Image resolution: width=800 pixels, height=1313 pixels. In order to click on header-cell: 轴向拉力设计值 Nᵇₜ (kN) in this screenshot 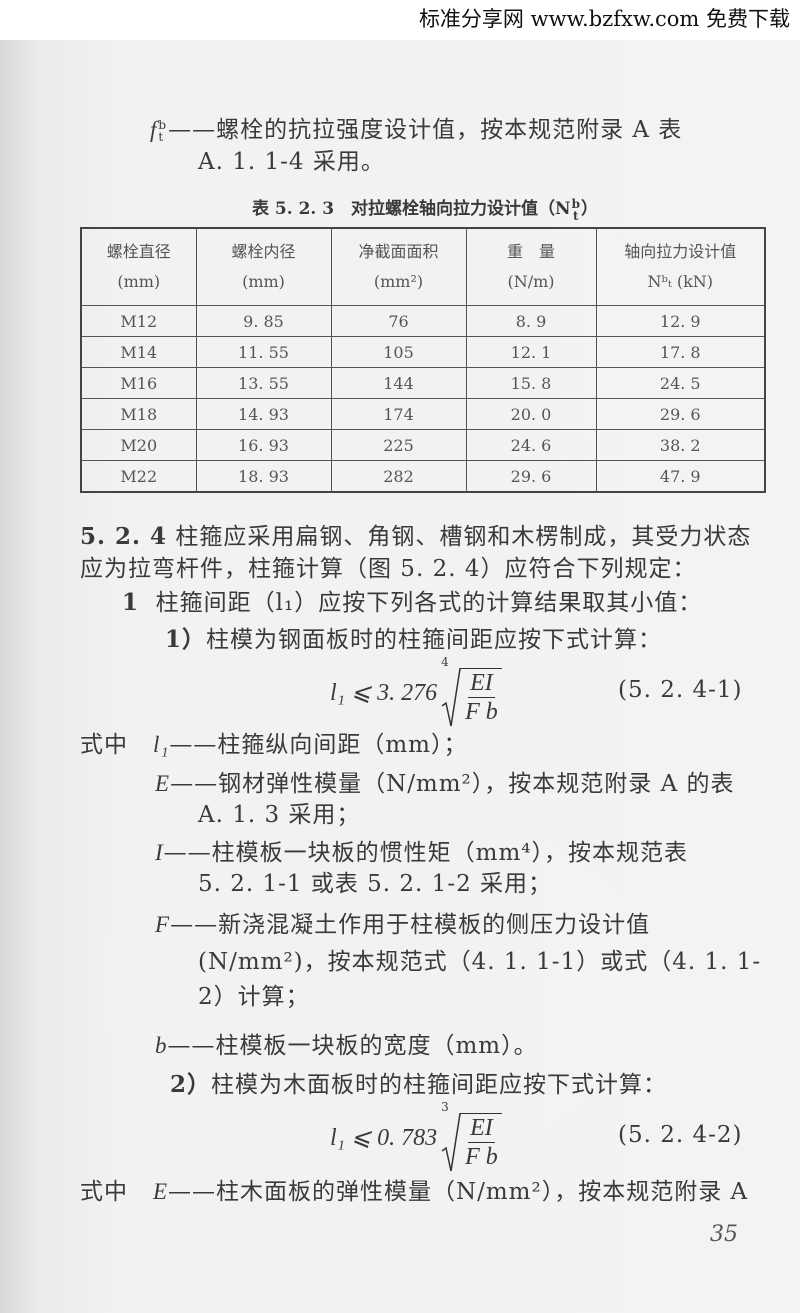, I will do `click(680, 266)`.